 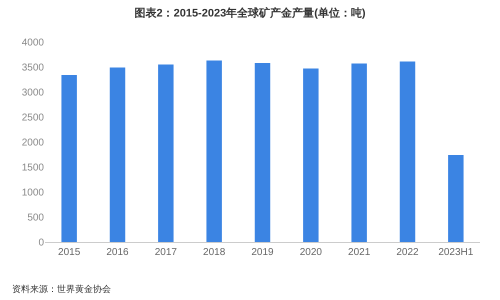 What do you see at coordinates (262, 252) in the screenshot?
I see `x-tick-label: 2019` at bounding box center [262, 252].